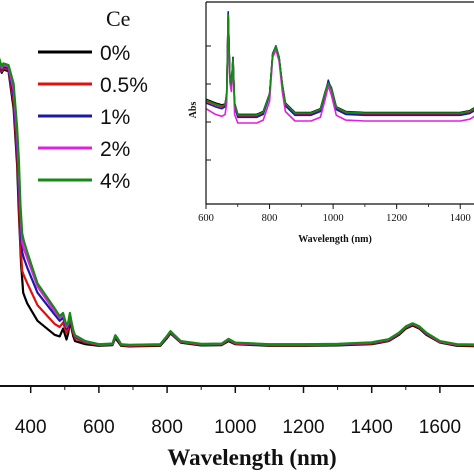 This screenshot has height=474, width=474. Describe the element at coordinates (115, 117) in the screenshot. I see `legend-label-2: 1%` at that location.